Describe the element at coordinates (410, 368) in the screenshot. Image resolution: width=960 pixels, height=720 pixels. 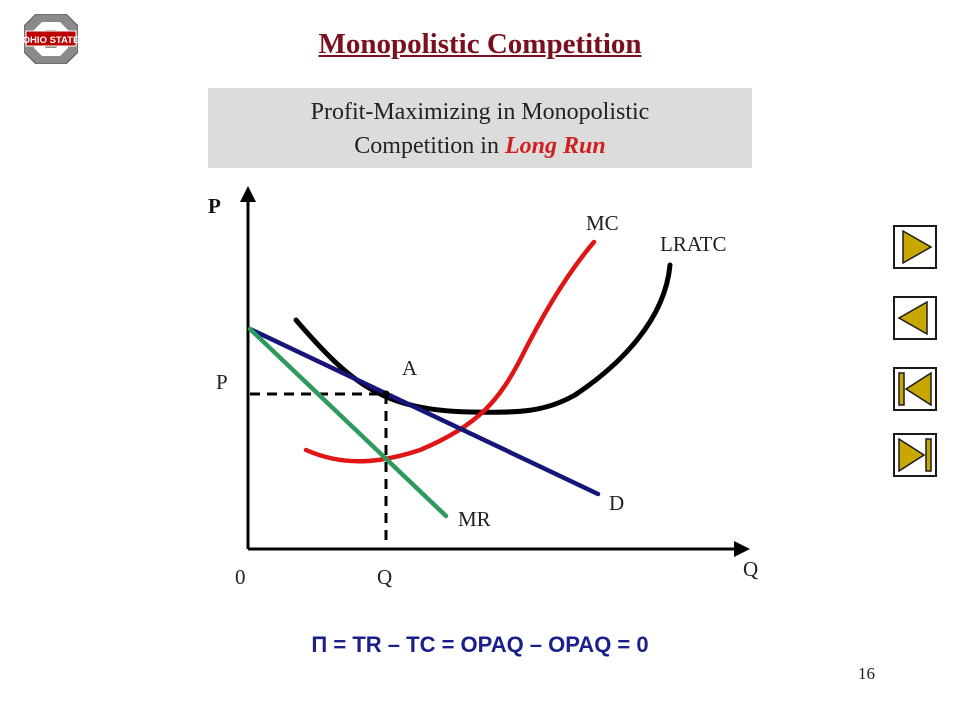
I see `point-a-label: A` at that location.